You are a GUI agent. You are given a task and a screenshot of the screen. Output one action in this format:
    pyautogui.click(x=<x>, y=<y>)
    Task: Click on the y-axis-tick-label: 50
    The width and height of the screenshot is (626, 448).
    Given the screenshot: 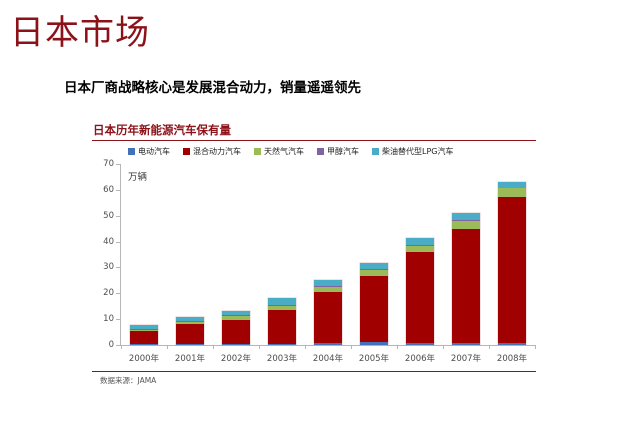 What is the action you would take?
    pyautogui.click(x=108, y=215)
    